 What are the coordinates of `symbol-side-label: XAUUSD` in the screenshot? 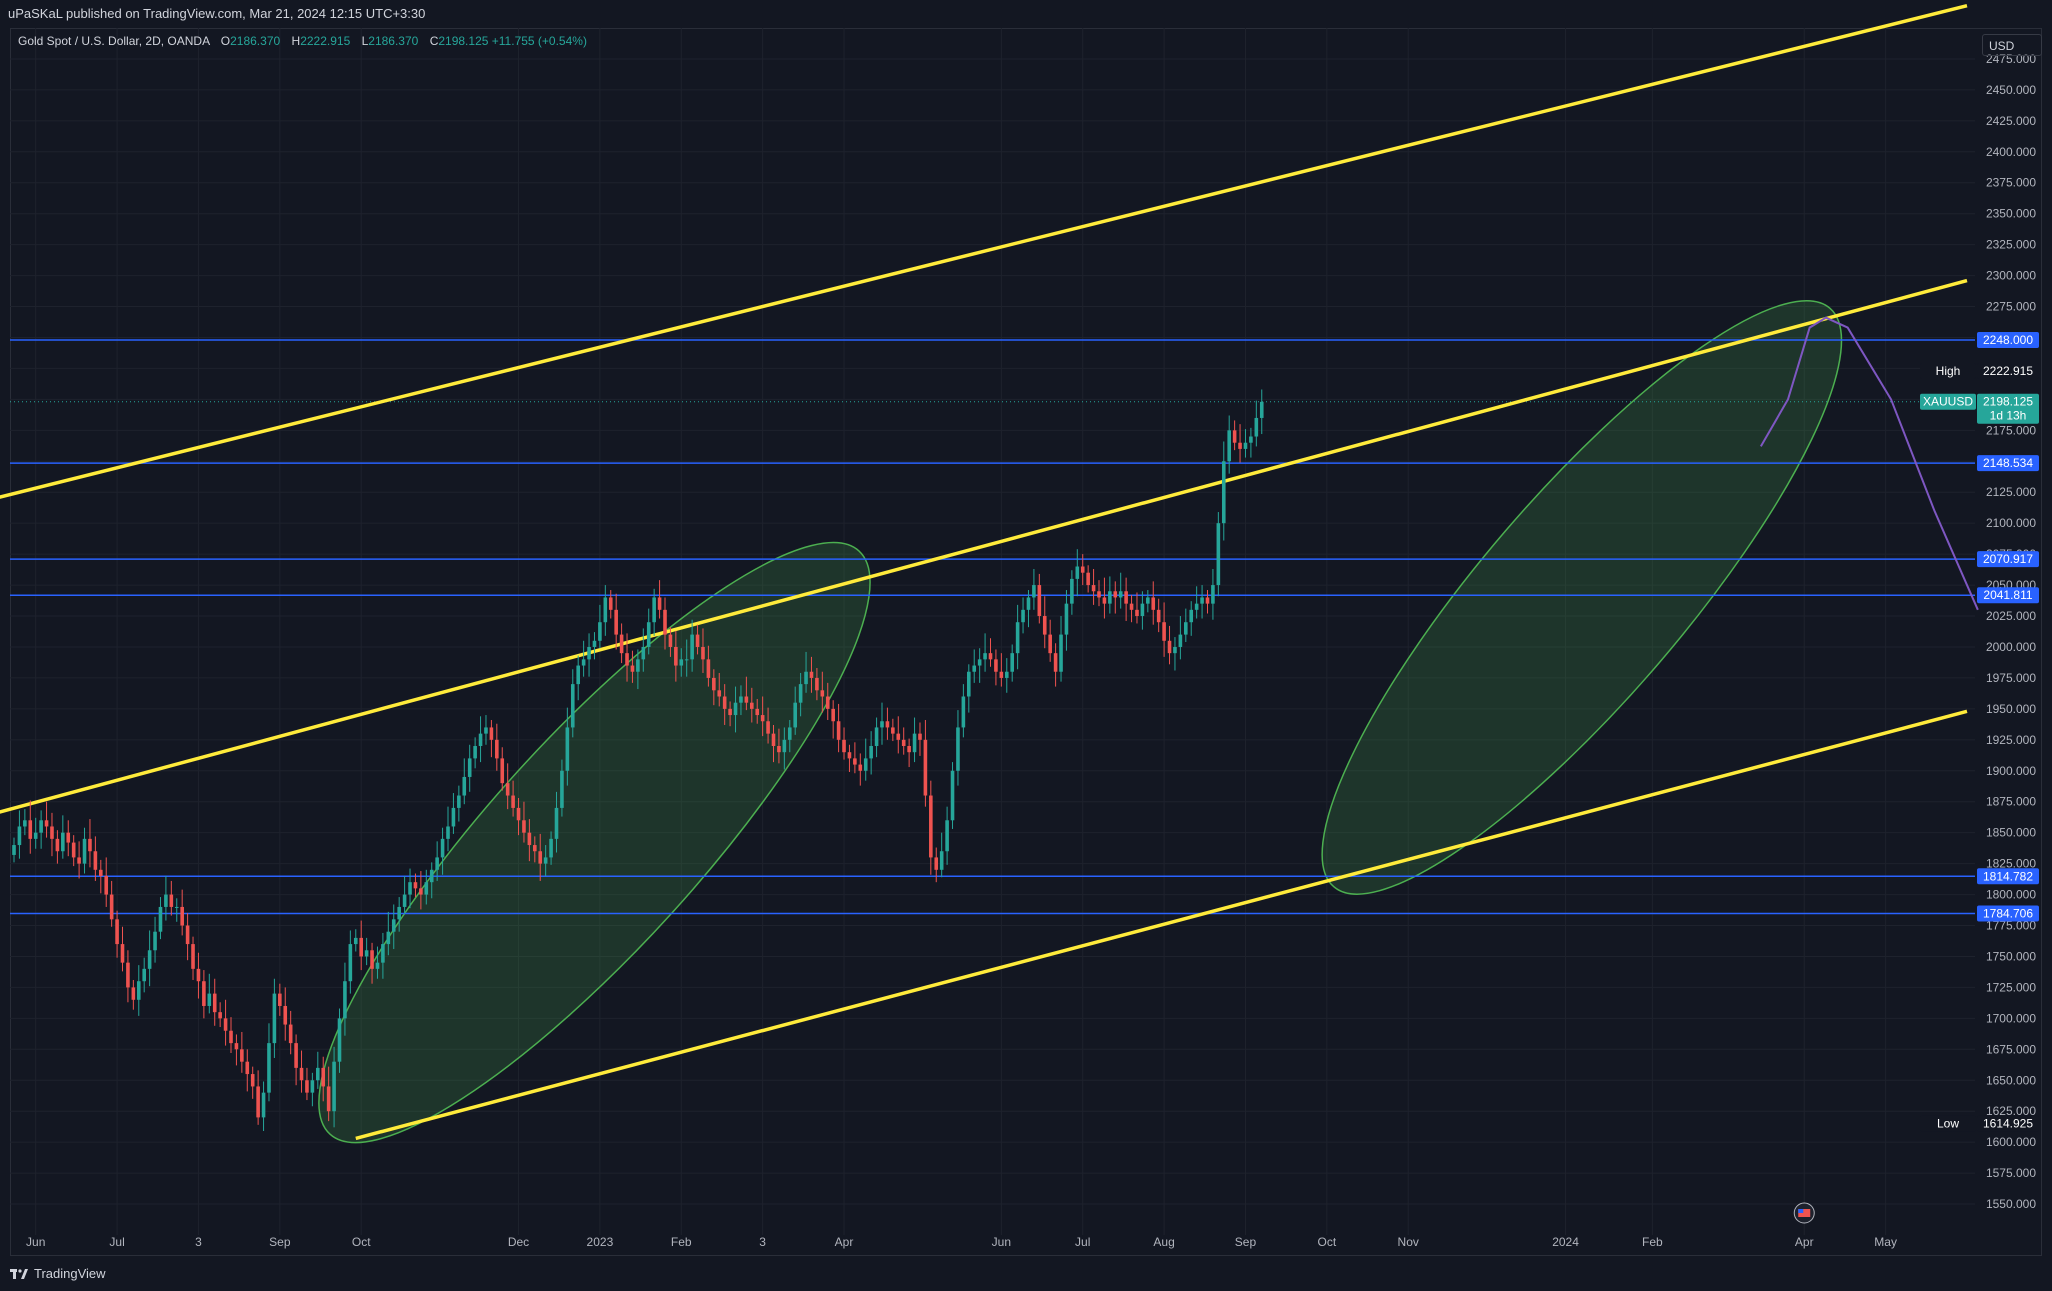 It's located at (1948, 402).